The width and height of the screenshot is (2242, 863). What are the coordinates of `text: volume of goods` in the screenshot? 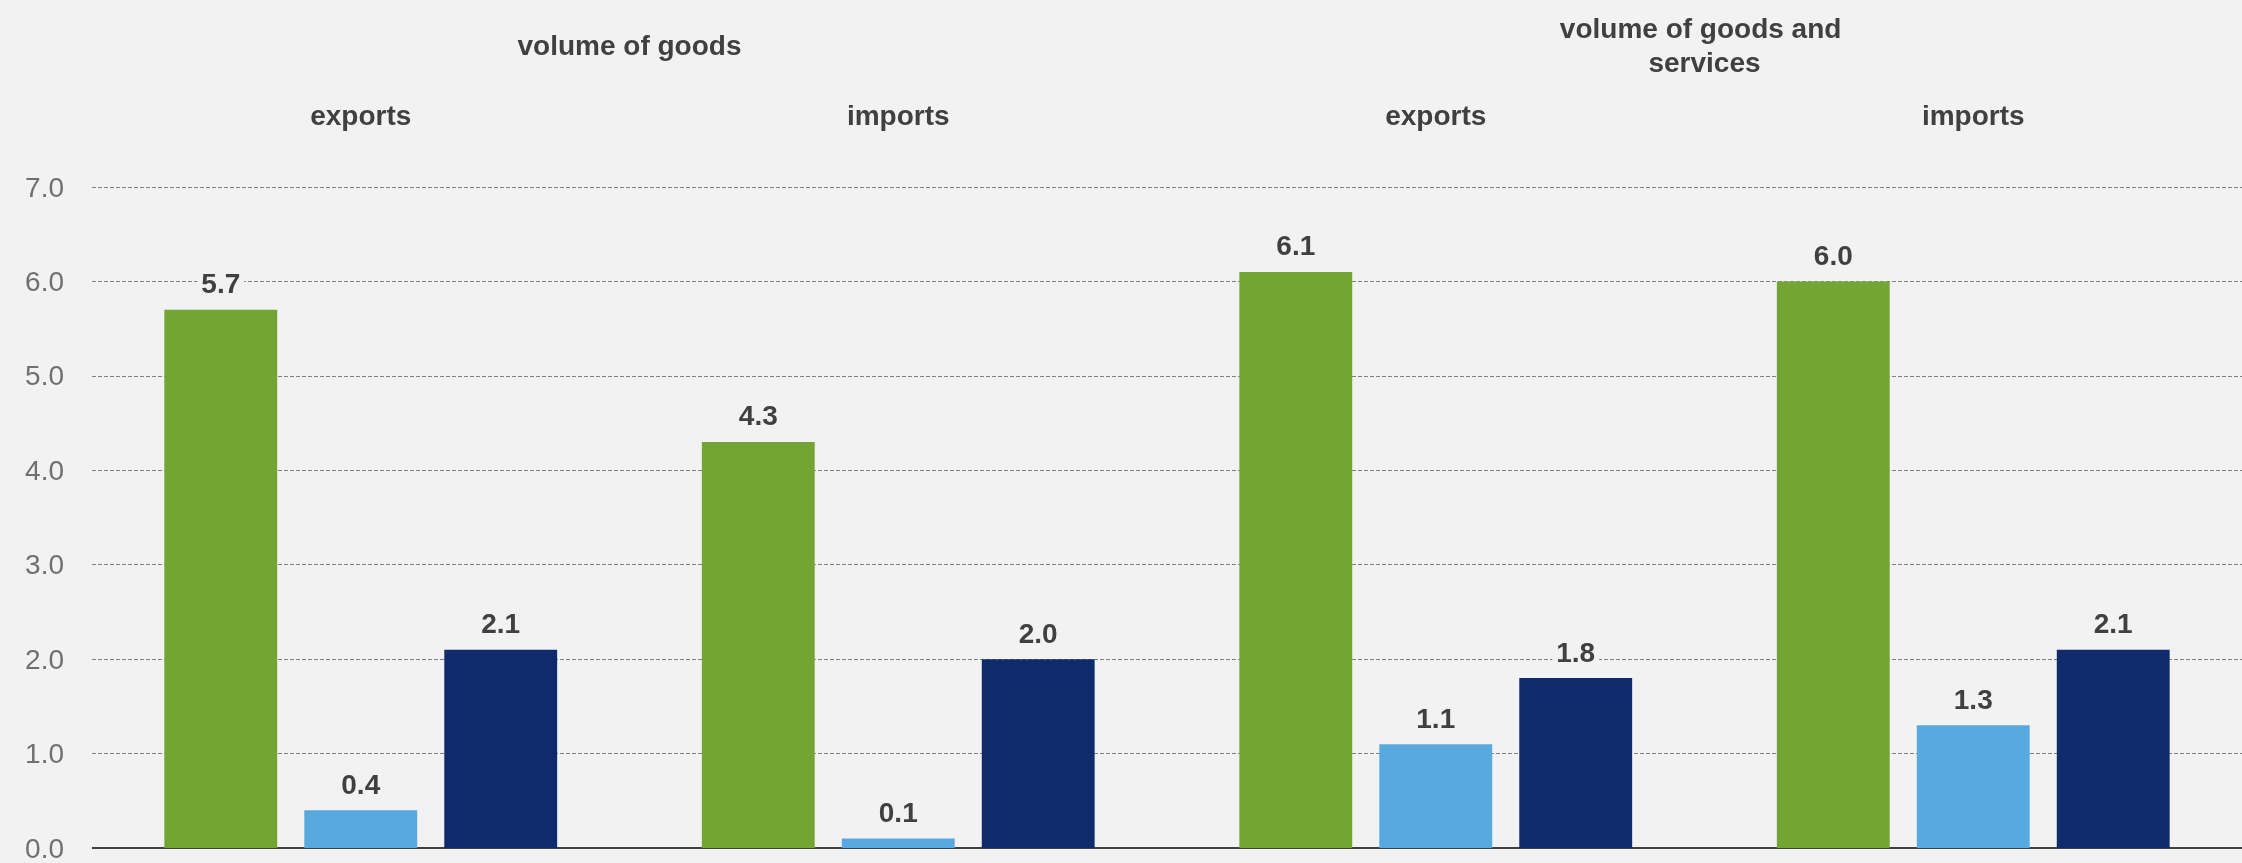 It's located at (629, 45).